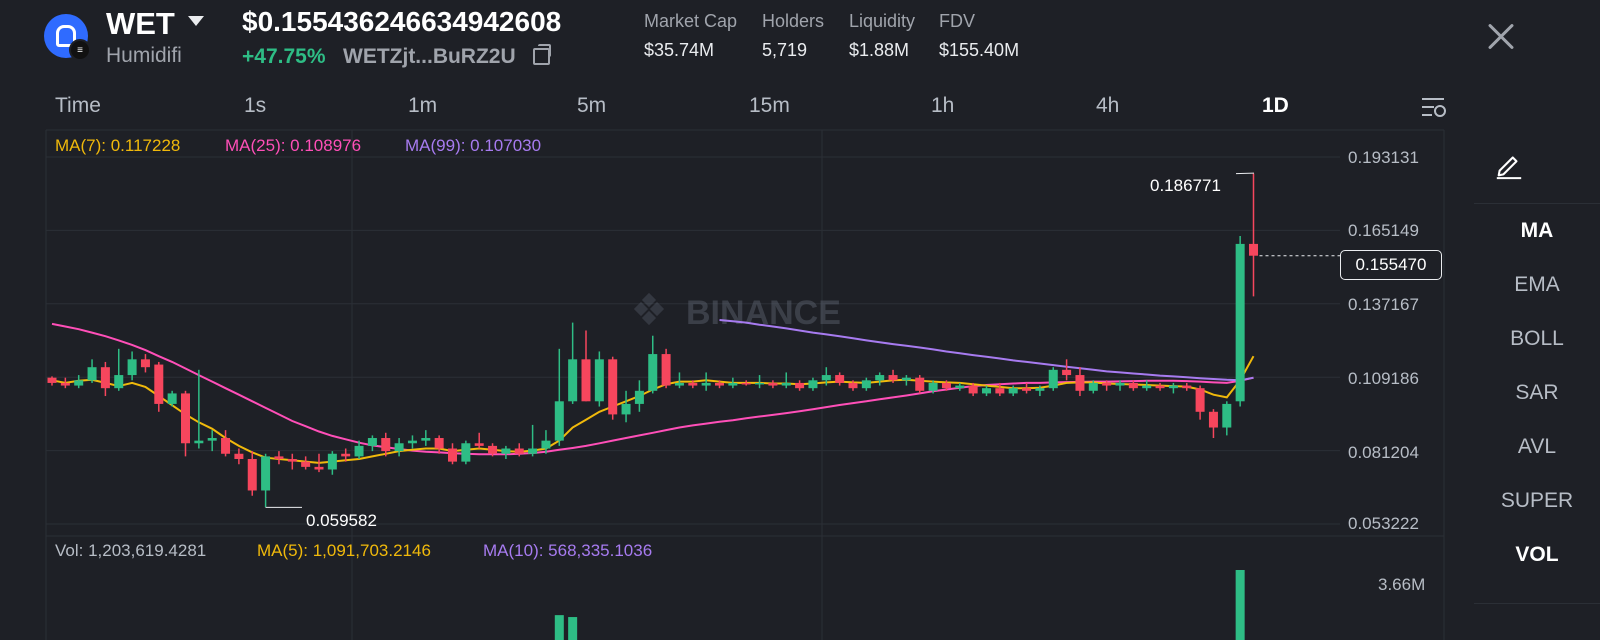 The height and width of the screenshot is (640, 1600). Describe the element at coordinates (1383, 304) in the screenshot. I see `price-axis-tick: 0.137167` at that location.